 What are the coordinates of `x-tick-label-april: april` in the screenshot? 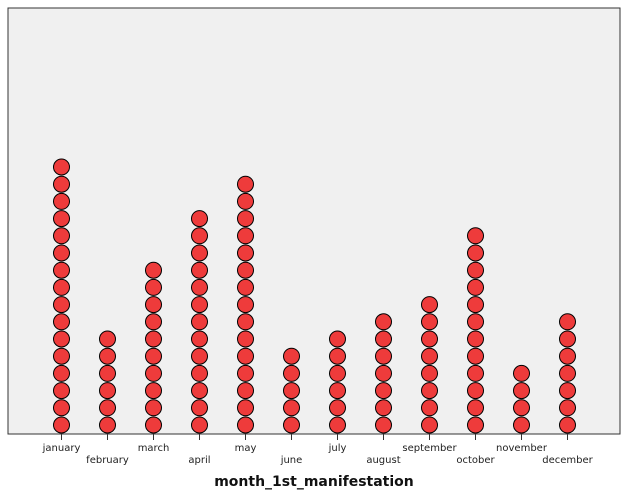 It's located at (199, 460).